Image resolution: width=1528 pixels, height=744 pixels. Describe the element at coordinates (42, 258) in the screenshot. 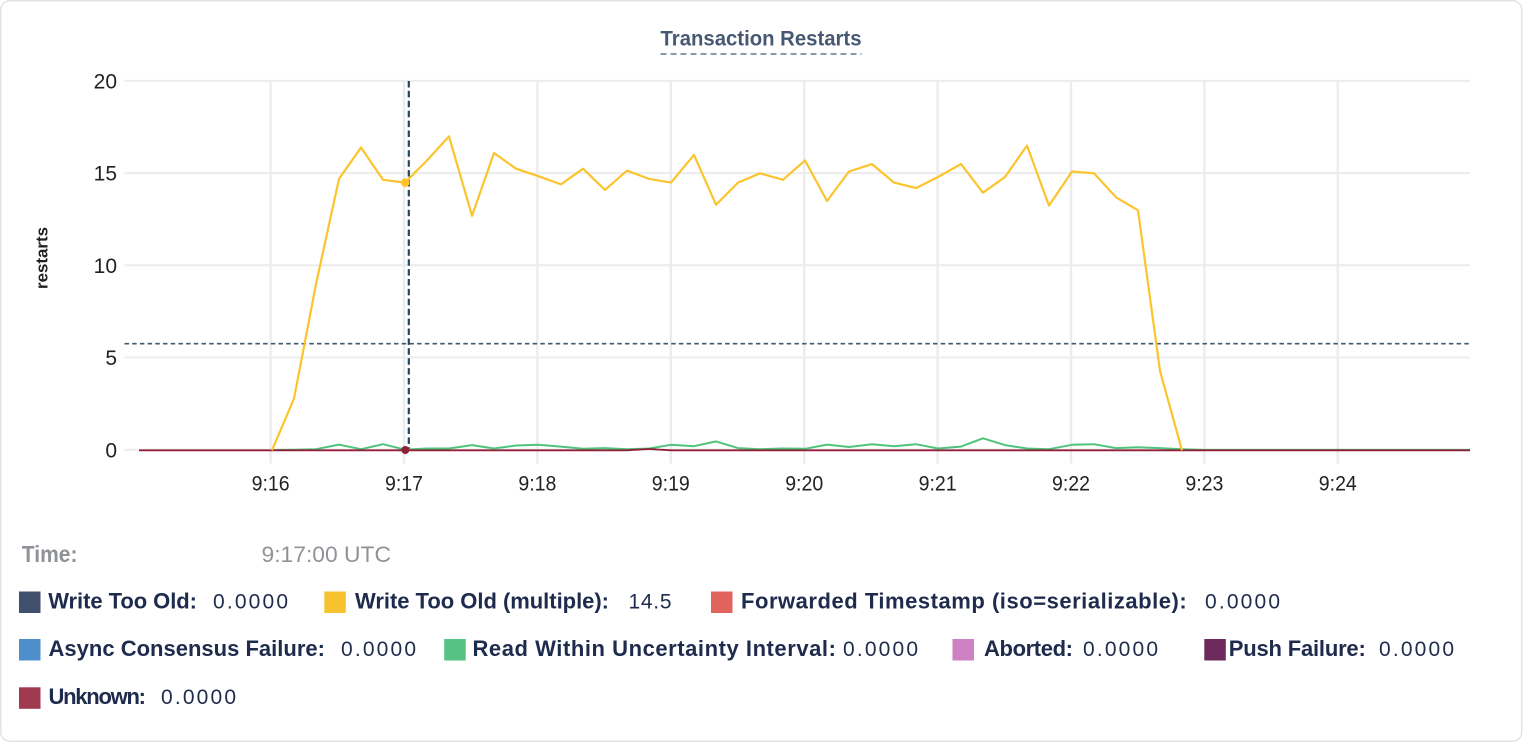

I see `svg-text: restarts` at that location.